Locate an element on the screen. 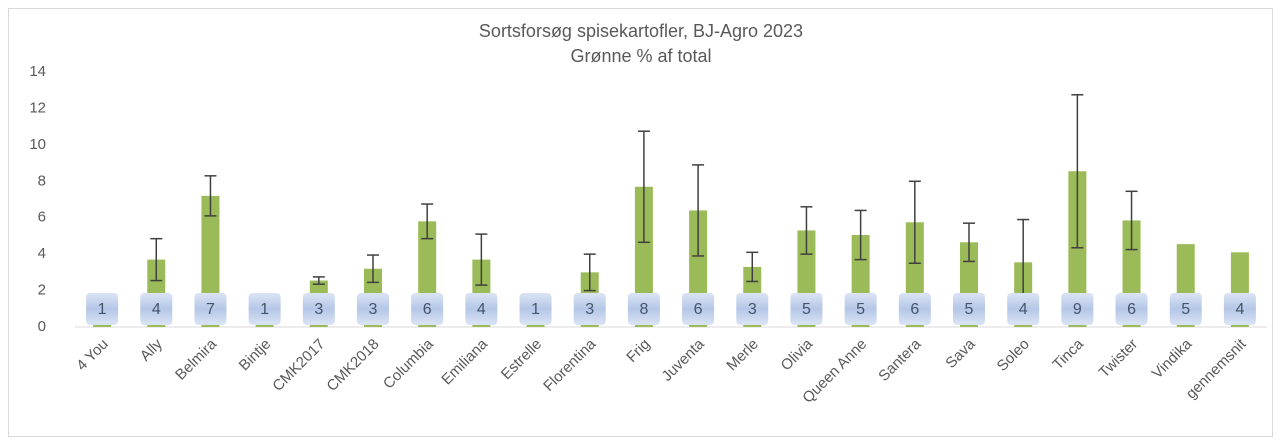 Image resolution: width=1282 pixels, height=442 pixels. data-label: 9 is located at coordinates (1077, 309).